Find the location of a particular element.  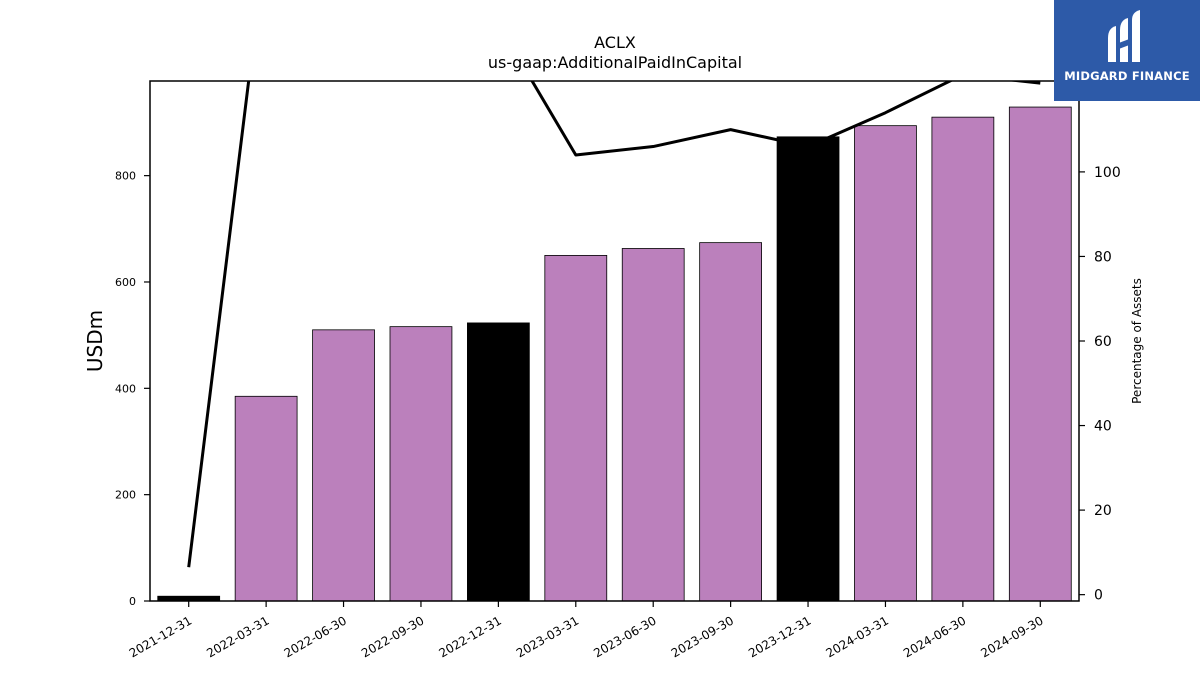

x-tick-label: 2021-12-31 is located at coordinates (160, 636).